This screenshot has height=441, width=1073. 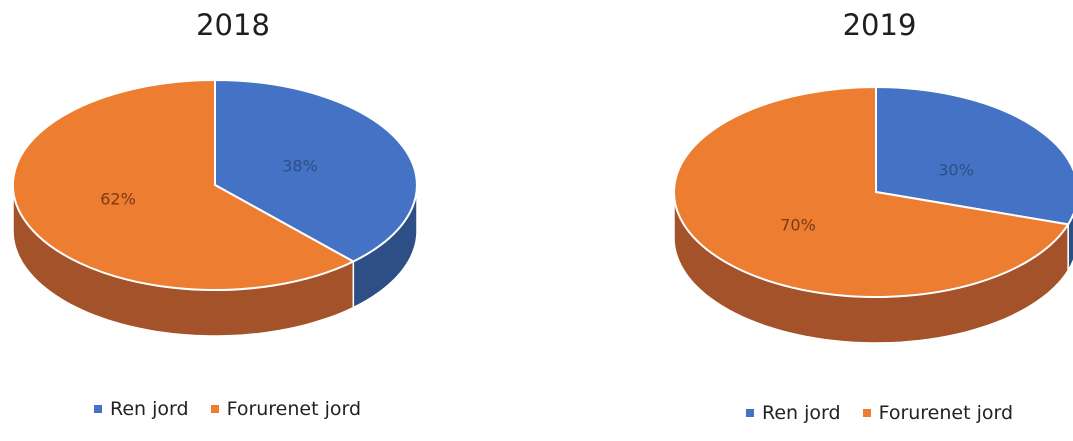 I want to click on chart-title: 2018, so click(x=233, y=25).